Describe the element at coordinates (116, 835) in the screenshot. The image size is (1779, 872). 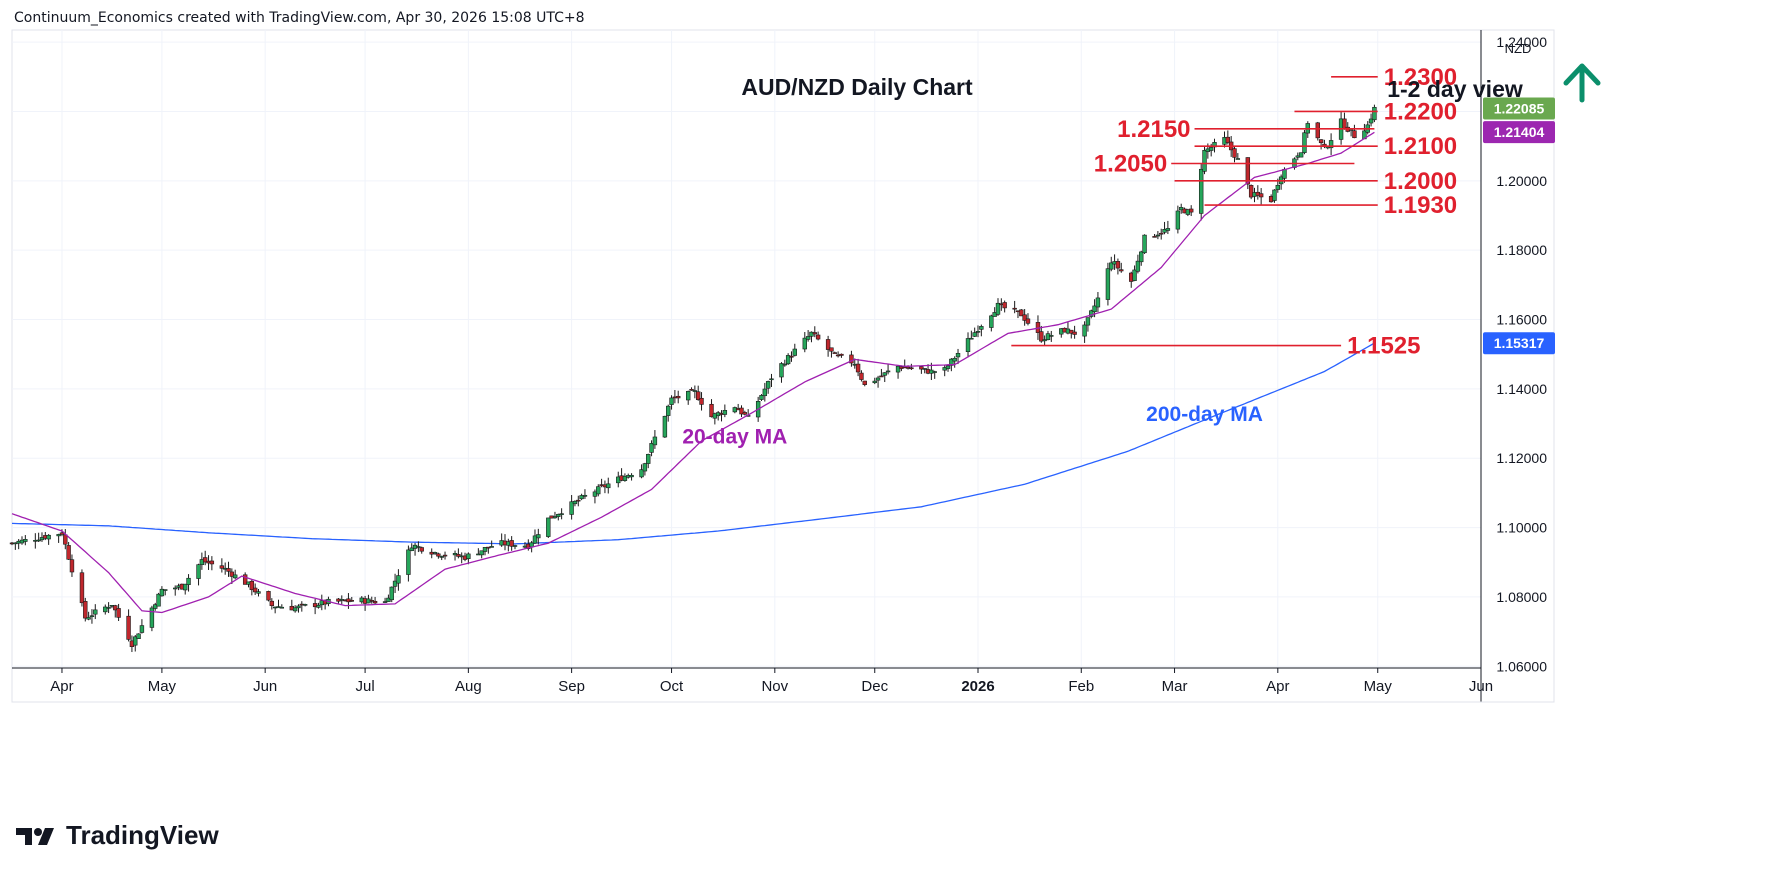
I see `tradingview-brand: TradingView` at that location.